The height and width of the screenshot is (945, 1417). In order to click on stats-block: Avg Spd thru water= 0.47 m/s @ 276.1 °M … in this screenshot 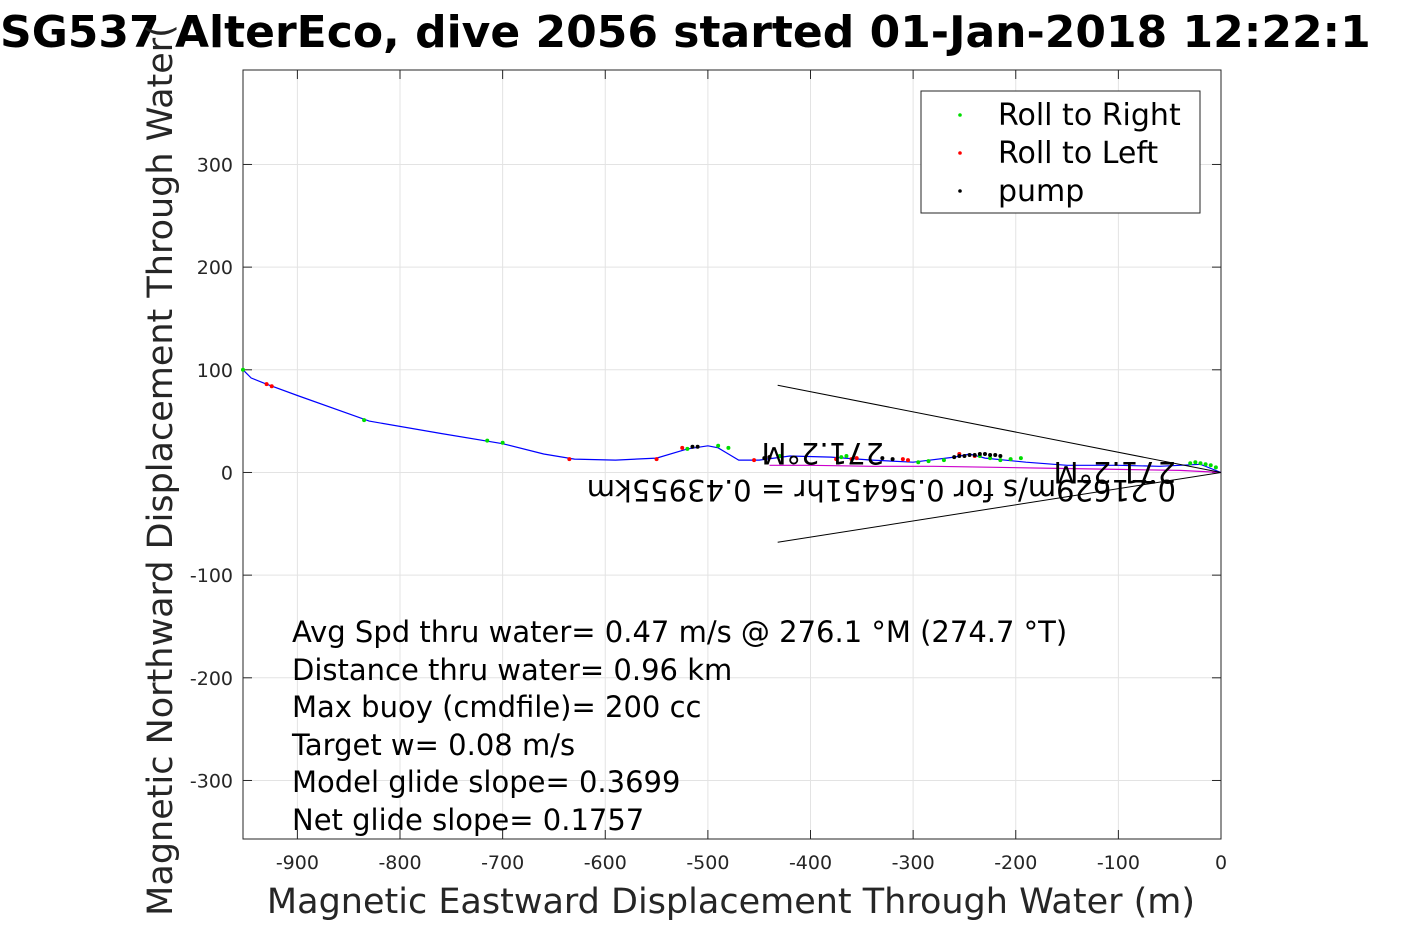, I will do `click(679, 726)`.